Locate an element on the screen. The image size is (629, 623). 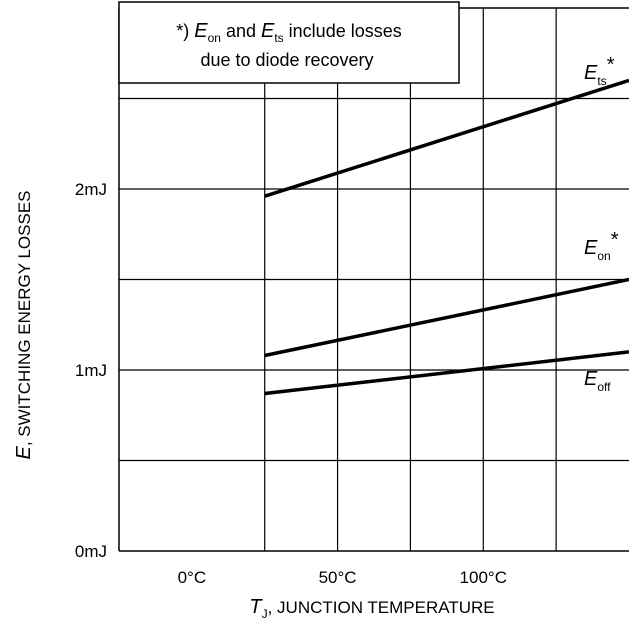
svg-text: Eoff is located at coordinates (597, 381).